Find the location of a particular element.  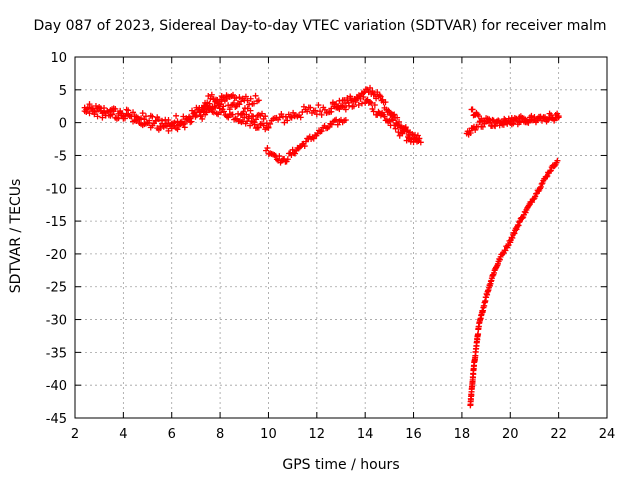

y-tick-label: 0 is located at coordinates (63, 124).